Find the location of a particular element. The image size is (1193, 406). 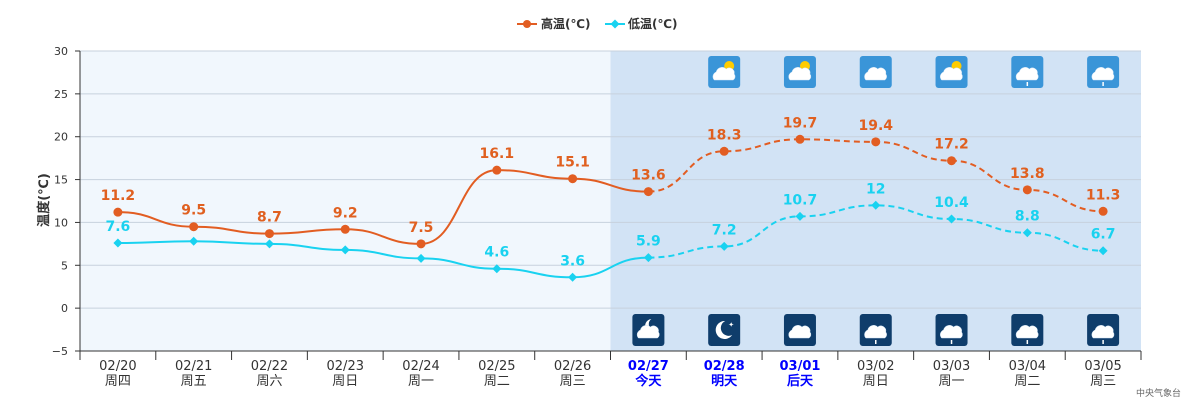

moon-shape is located at coordinates (724, 329).